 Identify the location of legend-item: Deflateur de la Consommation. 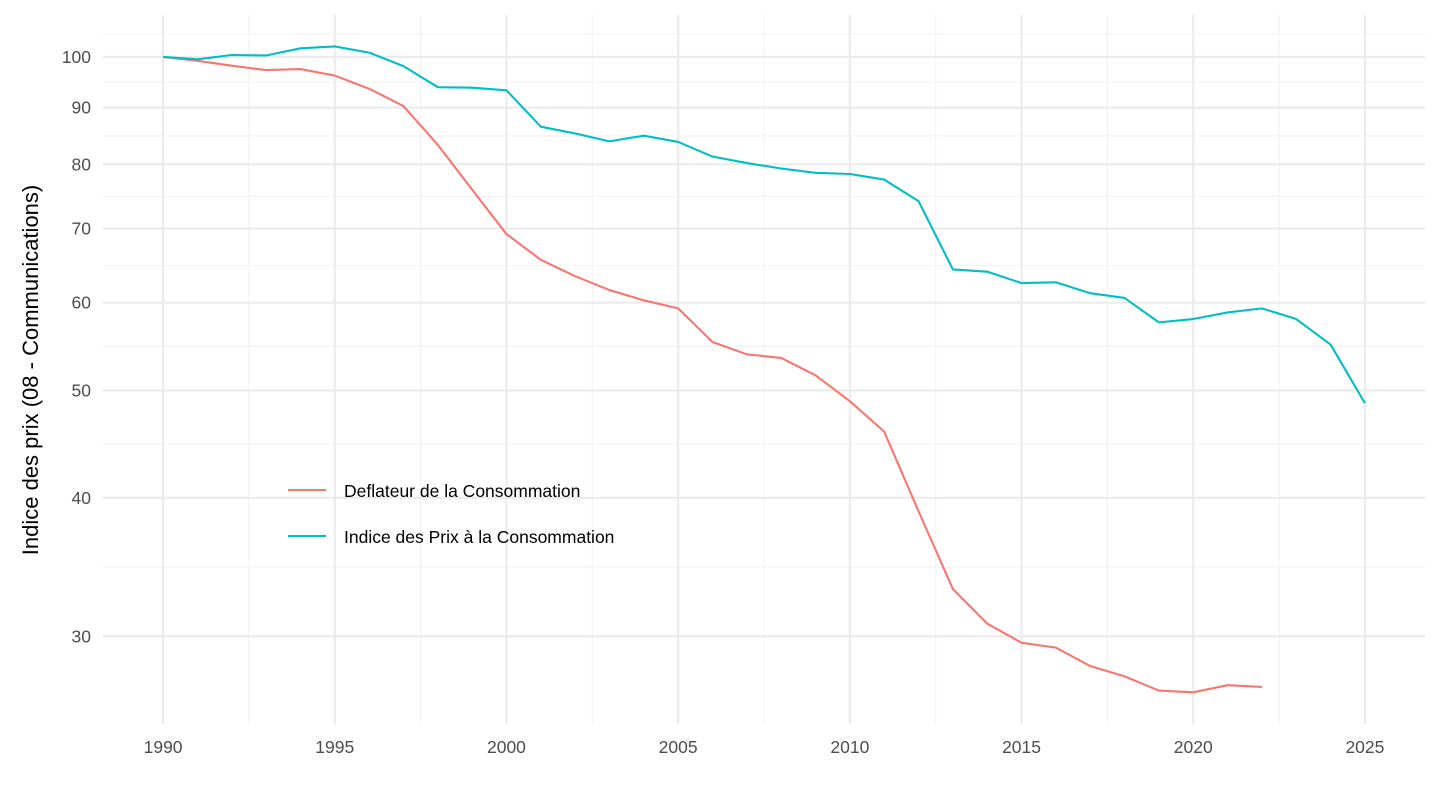
(434, 491).